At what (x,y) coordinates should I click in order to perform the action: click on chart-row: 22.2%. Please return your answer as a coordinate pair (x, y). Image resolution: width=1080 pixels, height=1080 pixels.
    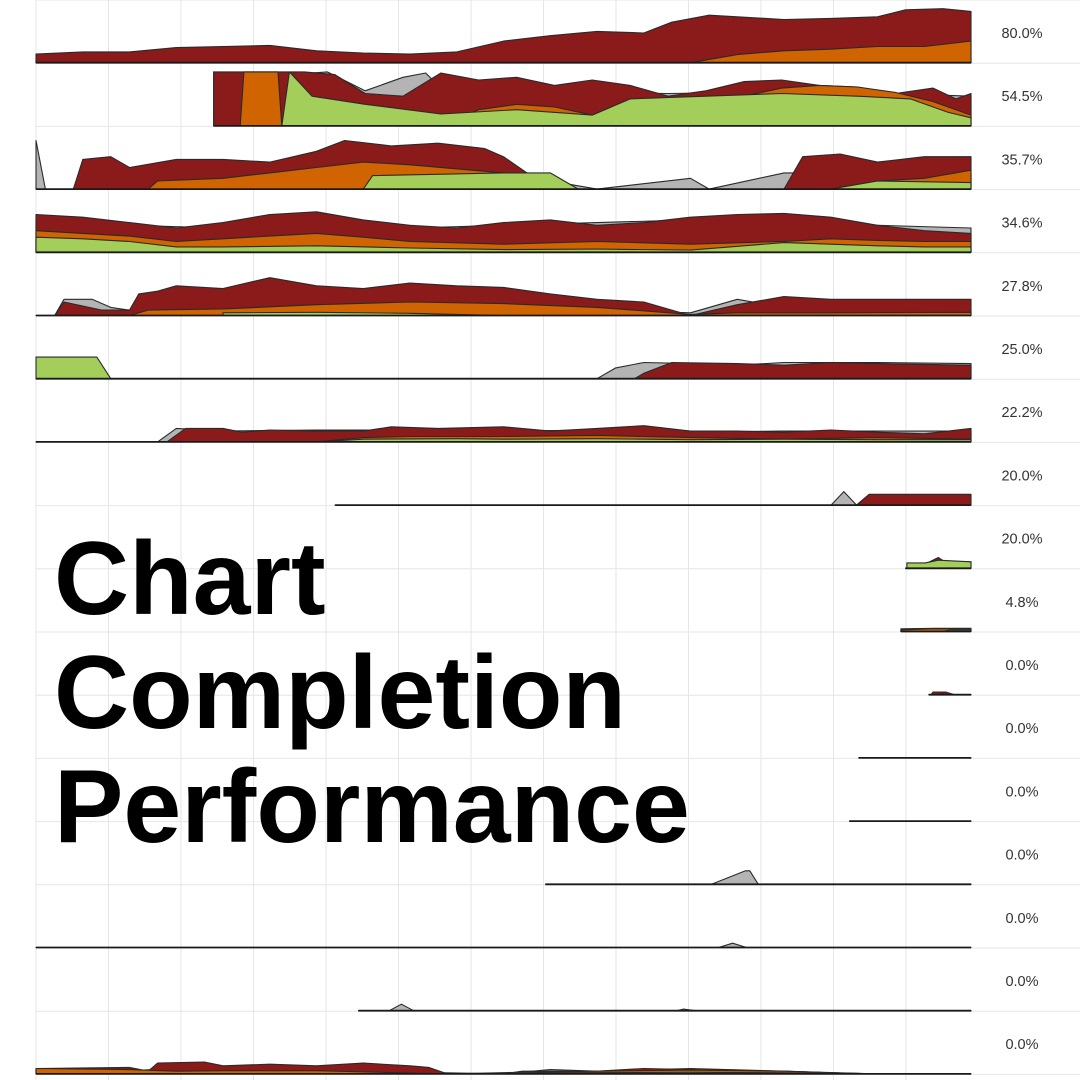
    Looking at the image, I should click on (539, 424).